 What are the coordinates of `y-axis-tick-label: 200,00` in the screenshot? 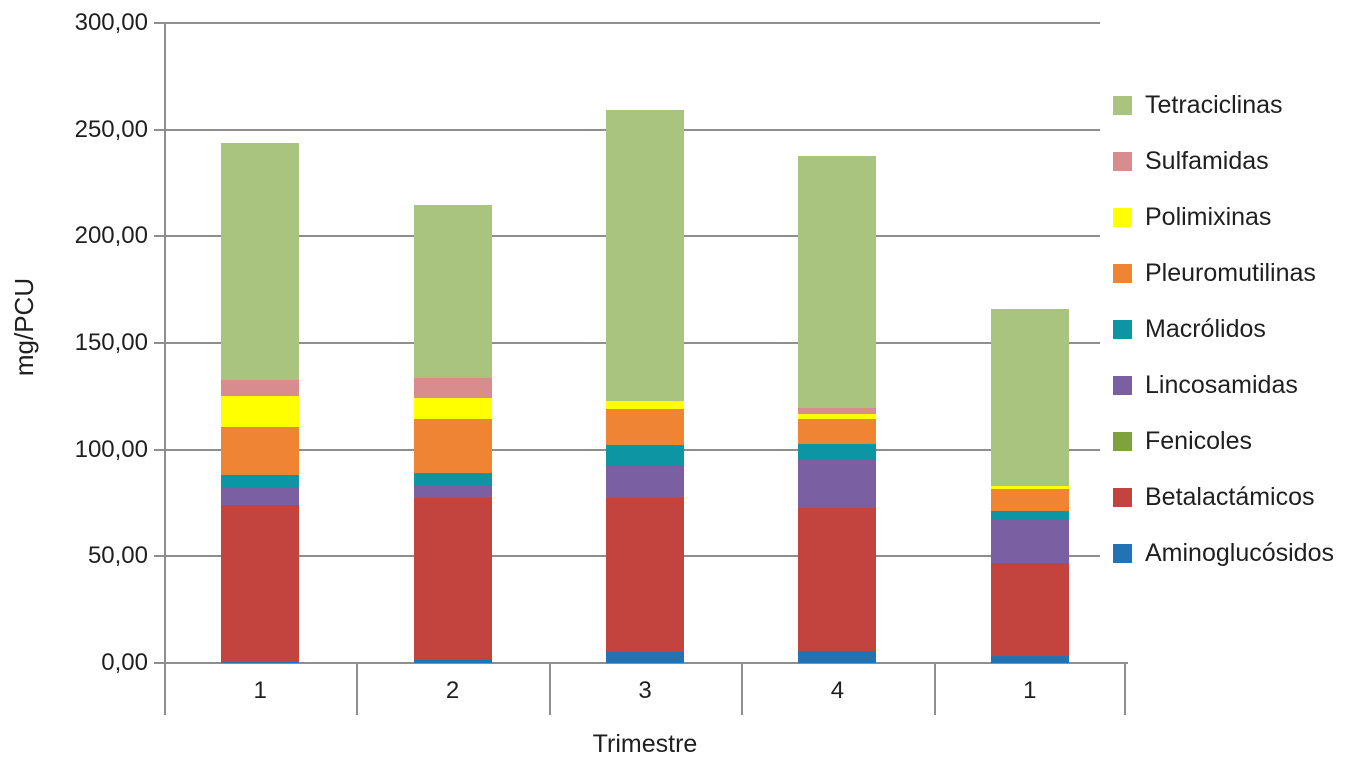 It's located at (111, 236).